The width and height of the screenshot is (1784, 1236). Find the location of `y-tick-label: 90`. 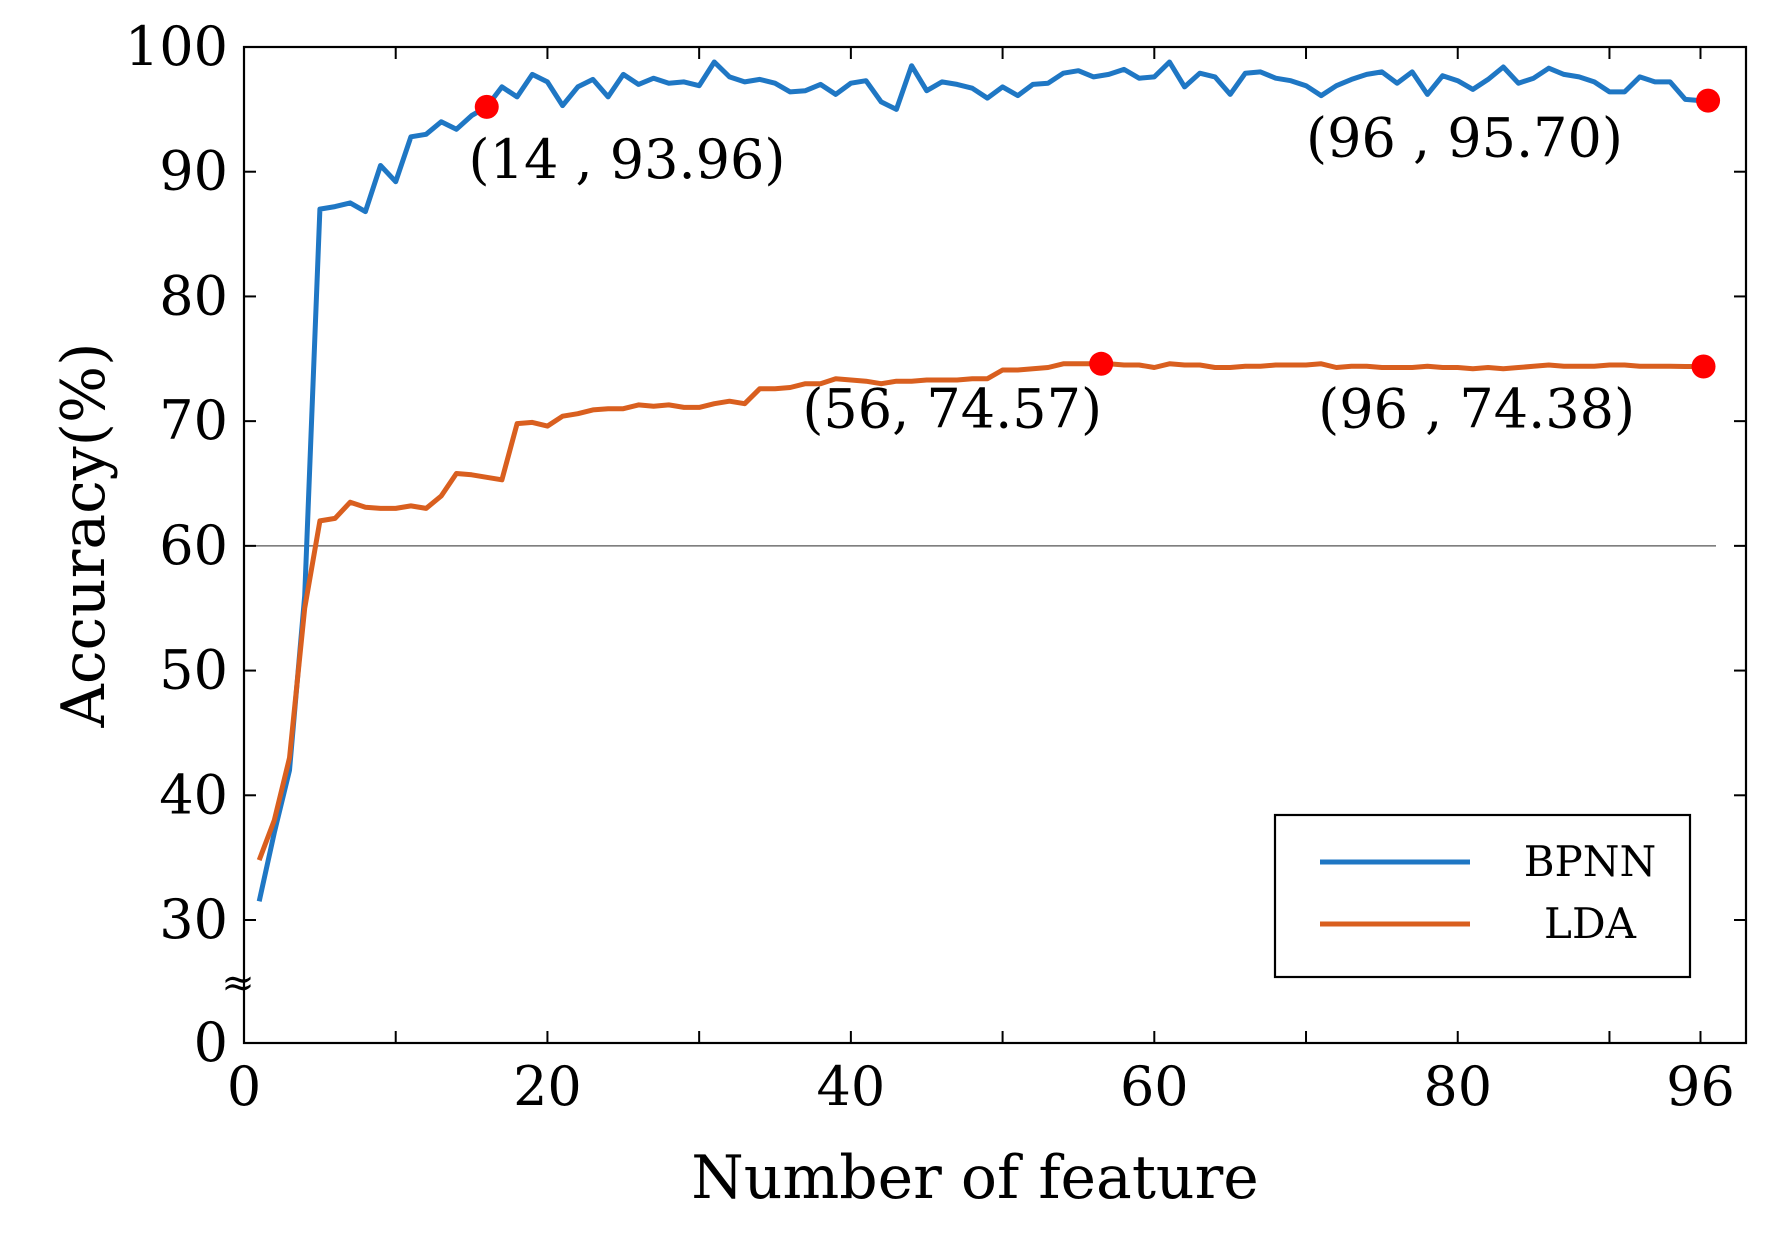

y-tick-label: 90 is located at coordinates (193, 171).